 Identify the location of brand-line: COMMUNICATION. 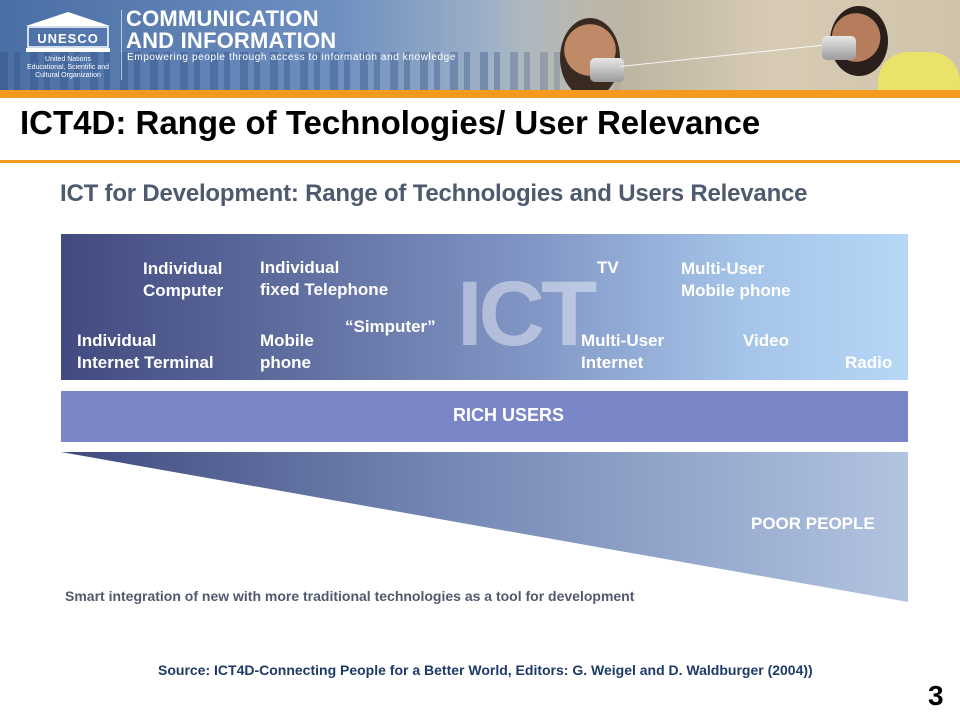
(222, 18).